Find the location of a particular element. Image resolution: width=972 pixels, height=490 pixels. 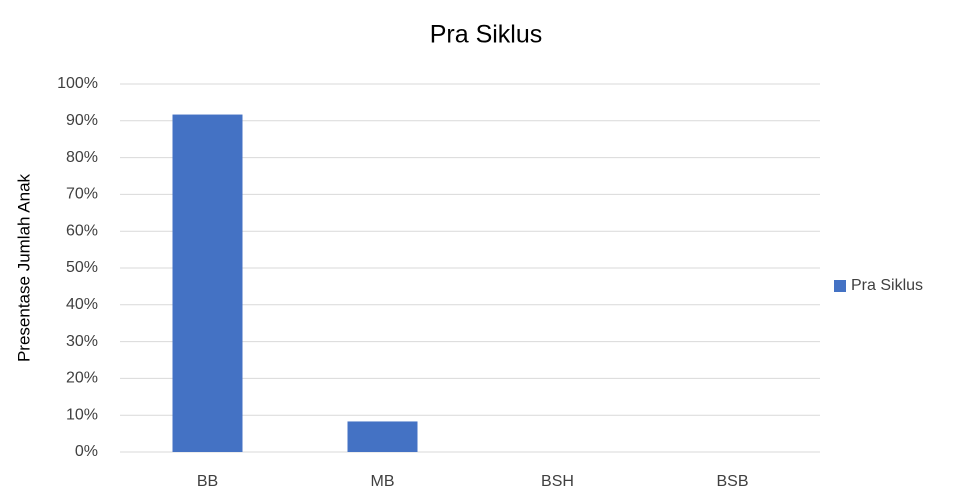

x-tick-label: BSH is located at coordinates (557, 481).